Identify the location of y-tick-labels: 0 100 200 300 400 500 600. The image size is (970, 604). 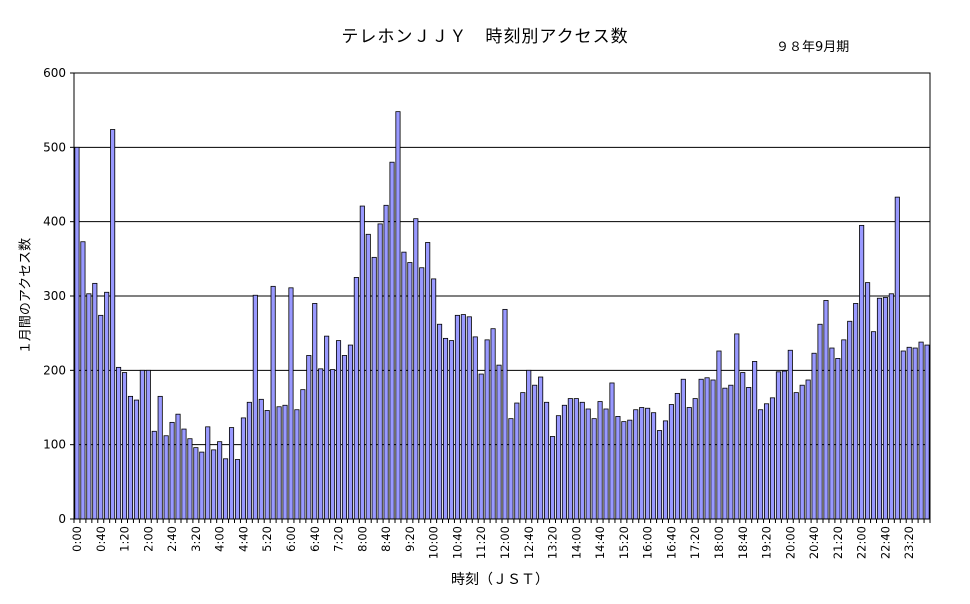
(54, 296).